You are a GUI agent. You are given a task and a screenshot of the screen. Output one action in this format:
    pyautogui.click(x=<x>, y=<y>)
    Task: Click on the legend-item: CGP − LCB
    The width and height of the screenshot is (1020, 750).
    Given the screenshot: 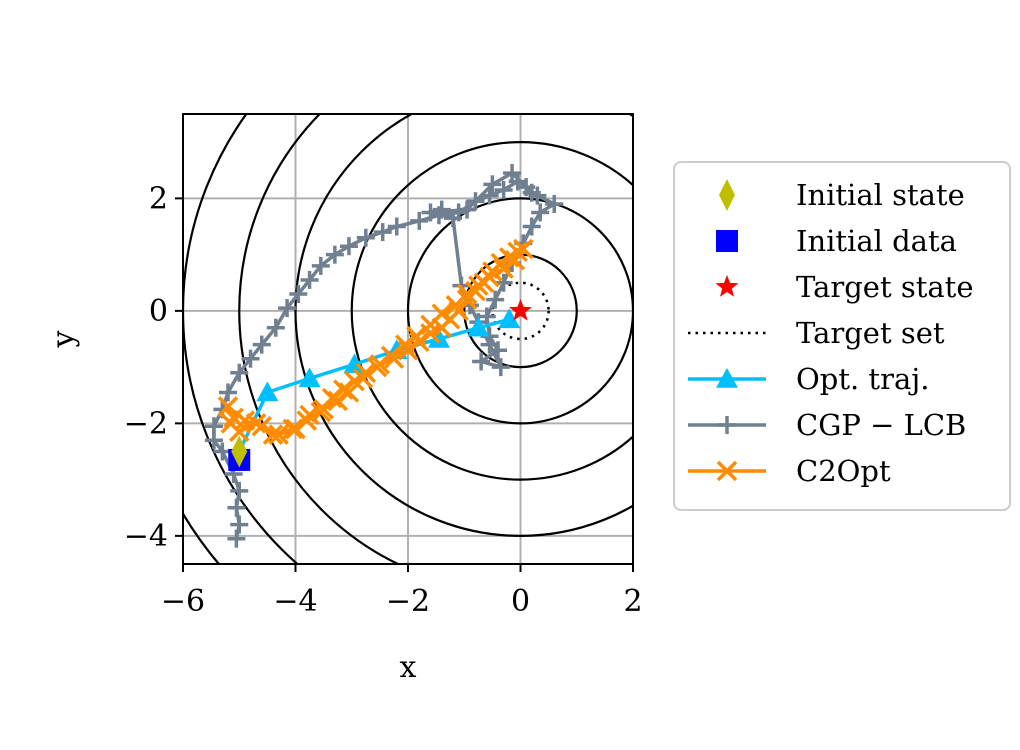 What is the action you would take?
    pyautogui.click(x=827, y=425)
    